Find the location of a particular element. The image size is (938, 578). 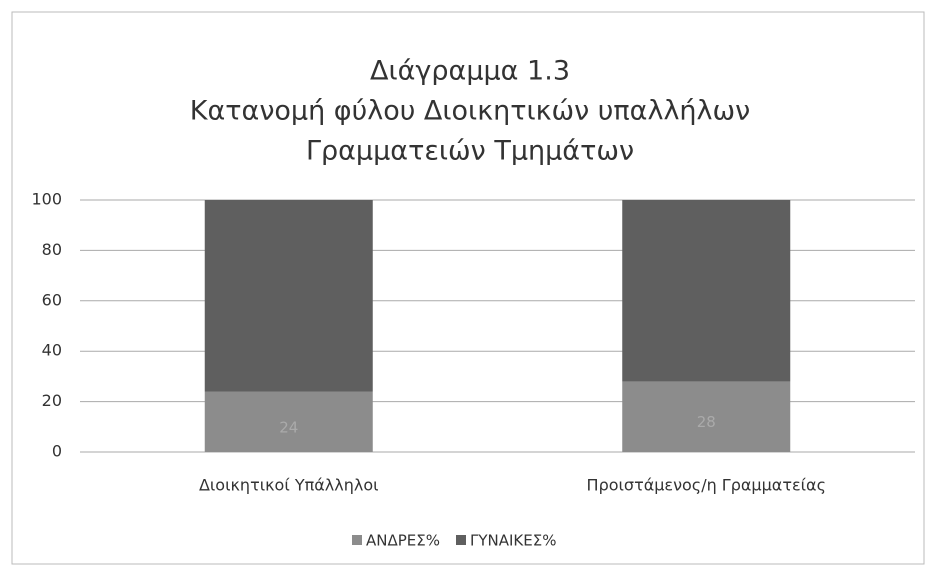

legend-label: ΓΥΝΑΙΚΕΣ% is located at coordinates (513, 541).